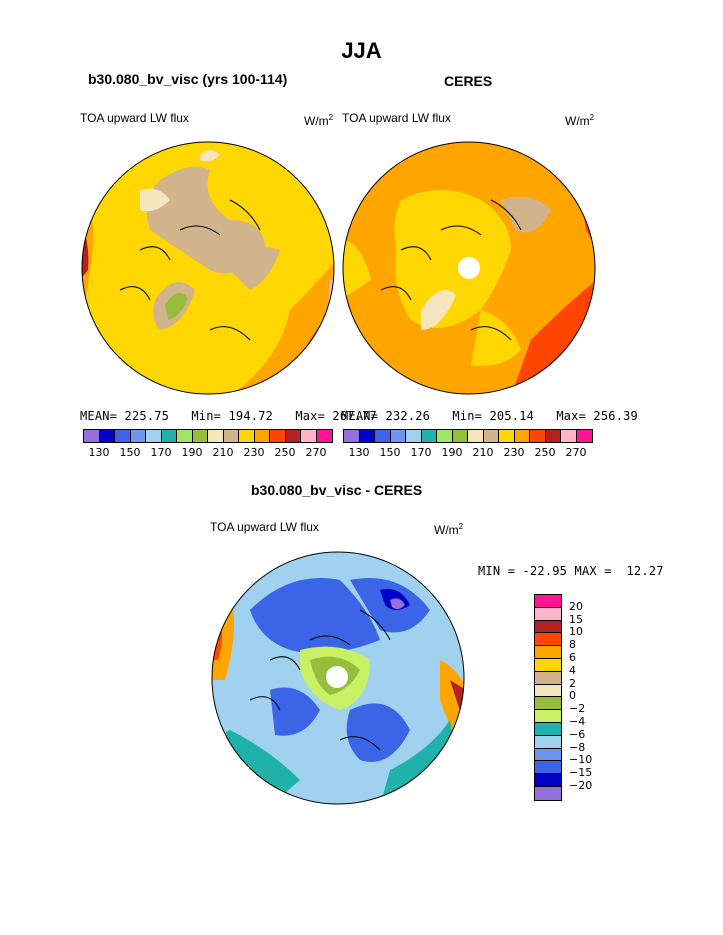 The image size is (723, 935). I want to click on panel-2-stats: MEAN= 232.26 Min= 205.14 Max= 256.39, so click(489, 416).